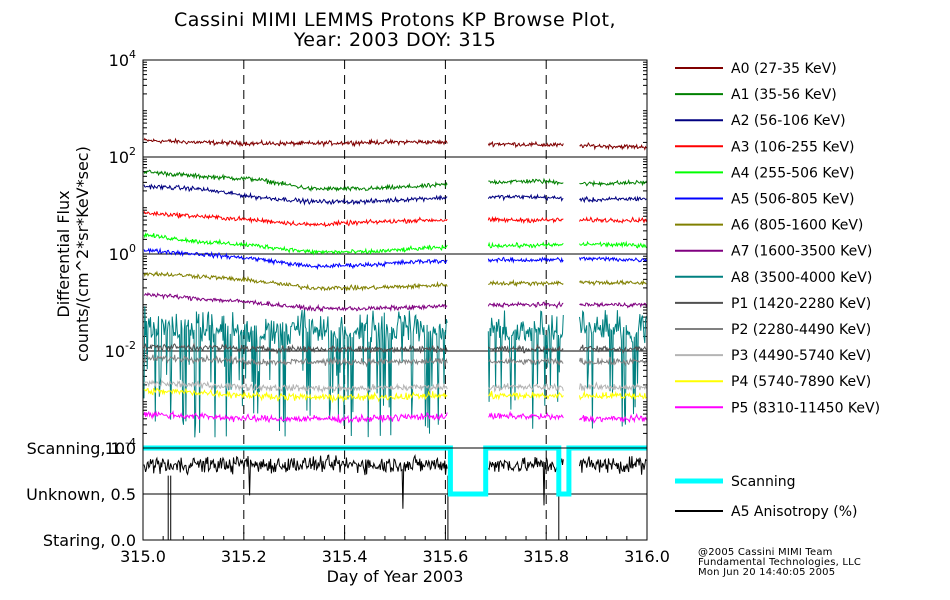  I want to click on series-line-a1, so click(395, 181).